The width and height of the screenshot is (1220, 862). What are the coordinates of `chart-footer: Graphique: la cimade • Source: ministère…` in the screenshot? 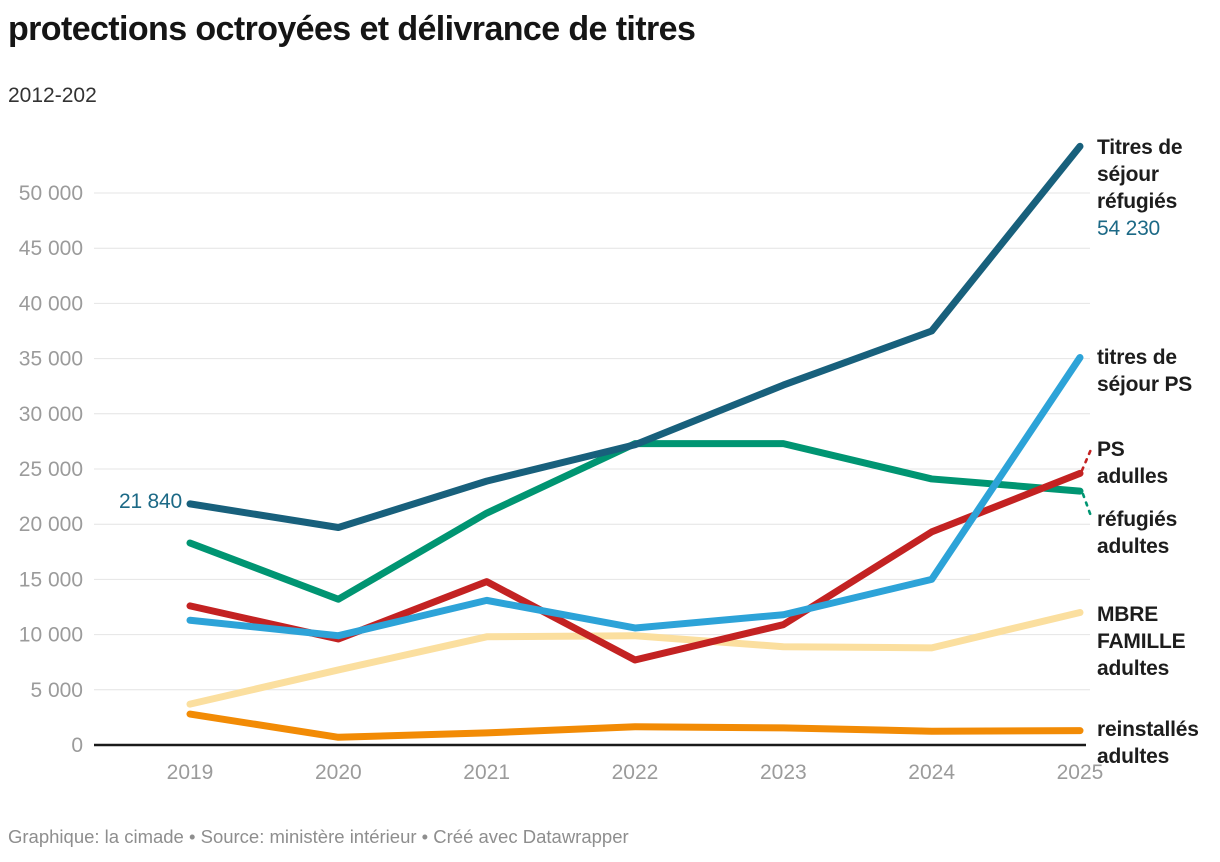 It's located at (318, 836).